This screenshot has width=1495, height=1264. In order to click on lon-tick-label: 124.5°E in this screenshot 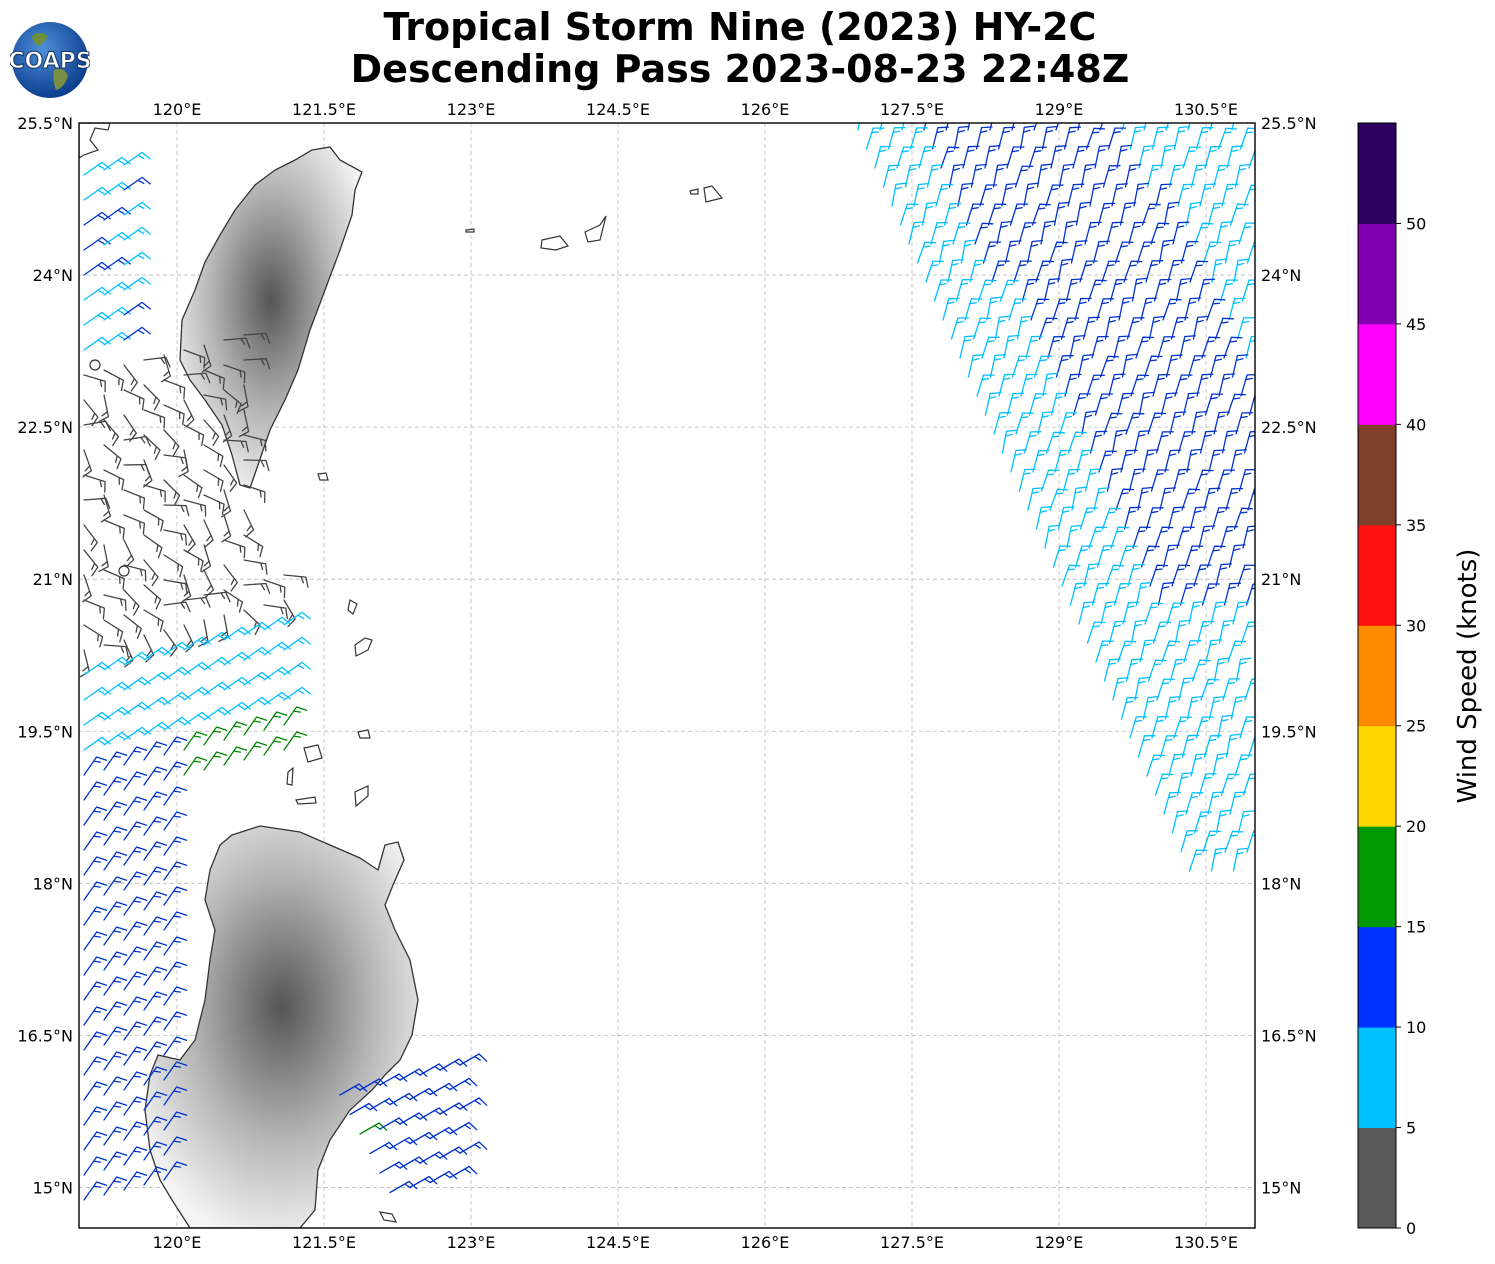, I will do `click(618, 109)`.